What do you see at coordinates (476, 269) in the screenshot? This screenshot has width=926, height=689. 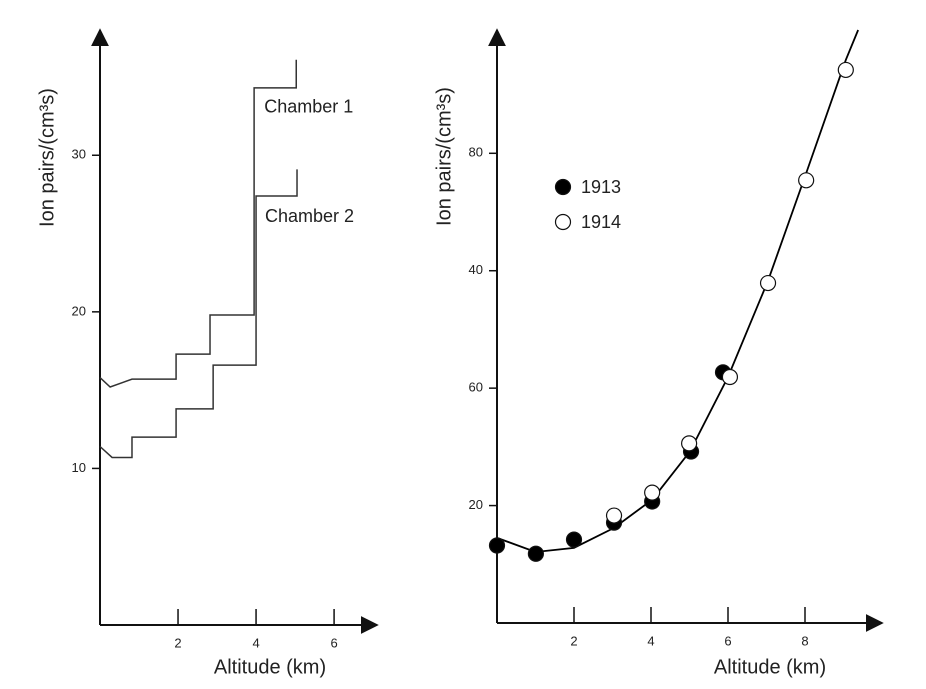 I see `y-tick-label: 40` at bounding box center [476, 269].